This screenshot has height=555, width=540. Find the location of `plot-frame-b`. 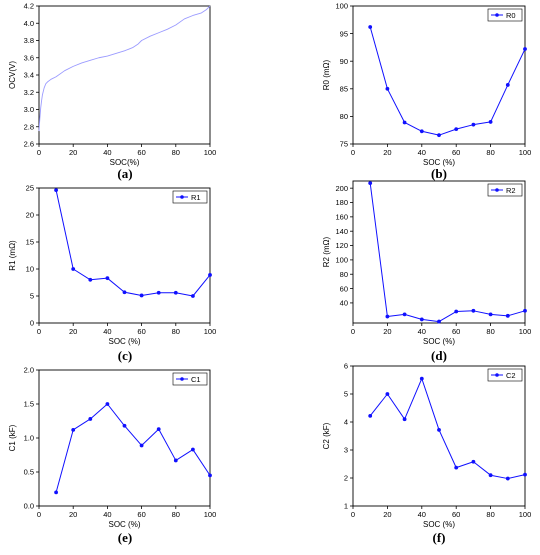

plot-frame-b is located at coordinates (439, 75).